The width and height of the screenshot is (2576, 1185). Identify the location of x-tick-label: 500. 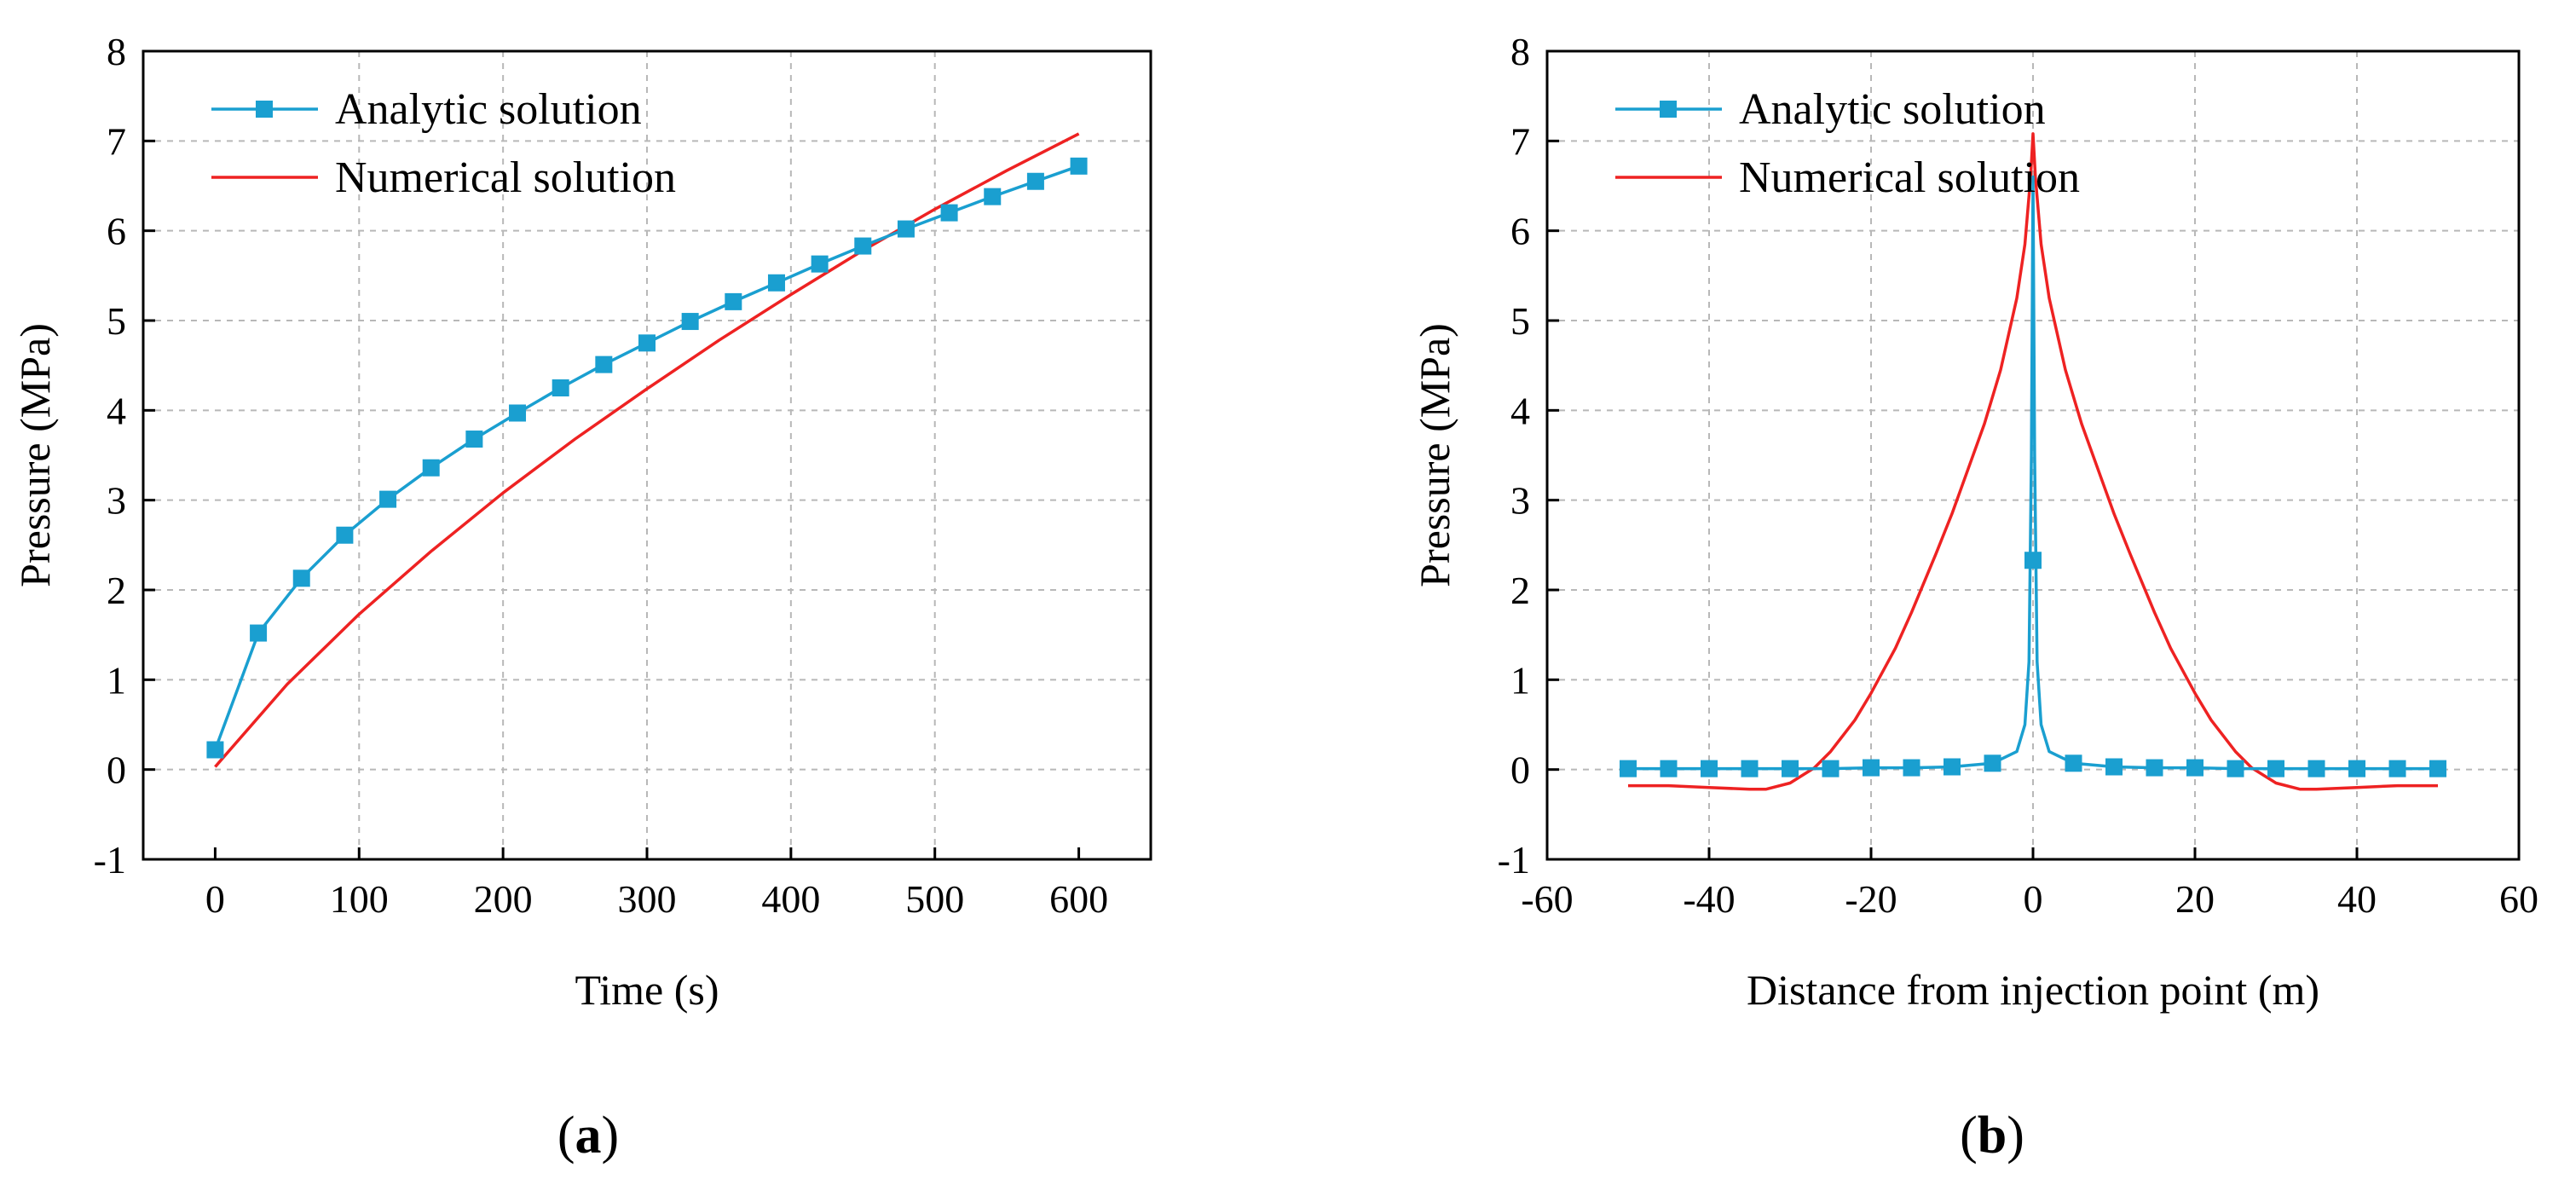
(934, 899).